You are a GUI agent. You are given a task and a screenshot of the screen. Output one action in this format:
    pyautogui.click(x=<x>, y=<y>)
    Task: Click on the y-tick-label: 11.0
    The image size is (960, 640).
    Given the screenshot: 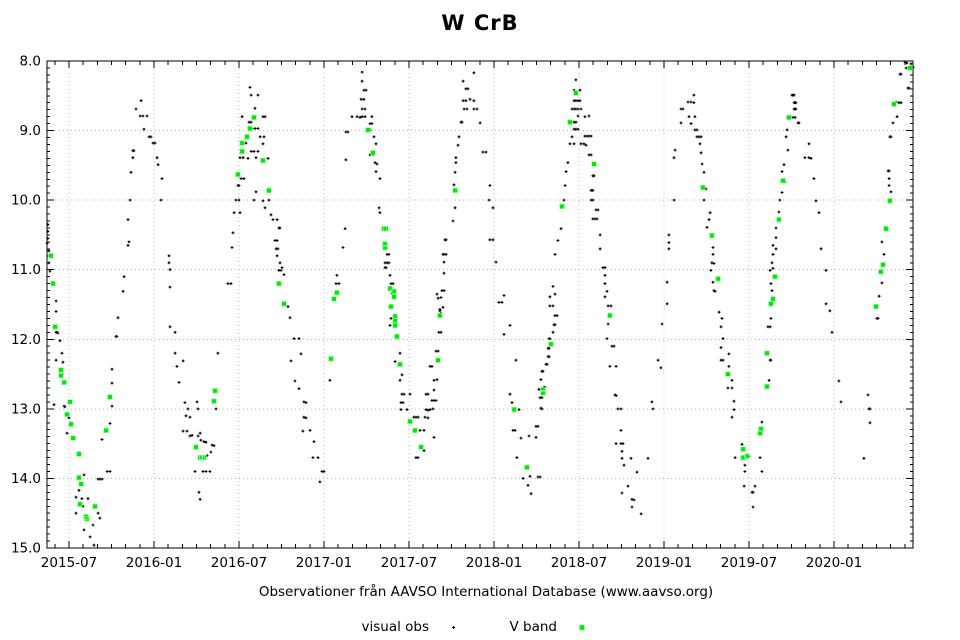 What is the action you would take?
    pyautogui.click(x=26, y=270)
    